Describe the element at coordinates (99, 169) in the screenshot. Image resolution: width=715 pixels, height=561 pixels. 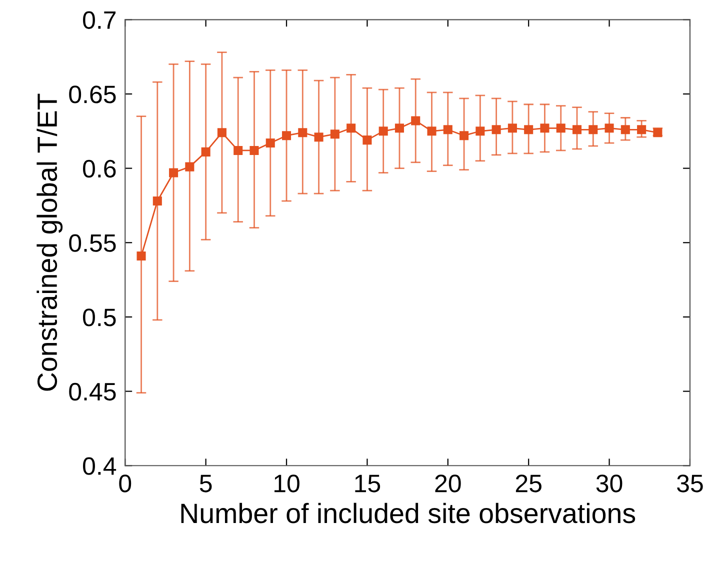
I see `y-tick-label: 0.6` at that location.